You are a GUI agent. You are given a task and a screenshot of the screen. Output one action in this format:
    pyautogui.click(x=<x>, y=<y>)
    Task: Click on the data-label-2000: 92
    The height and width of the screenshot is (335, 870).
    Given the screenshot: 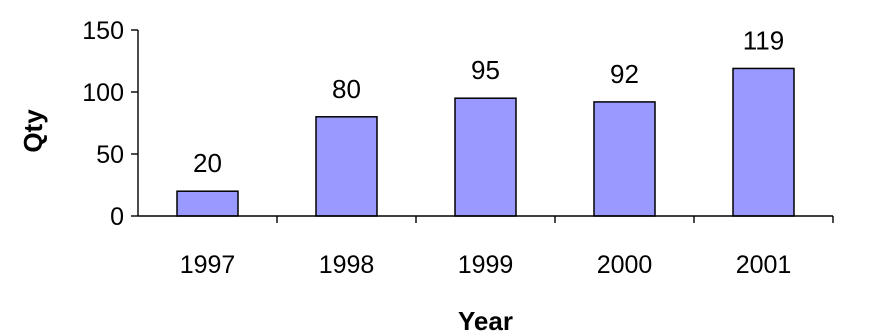 What is the action you would take?
    pyautogui.click(x=624, y=74)
    